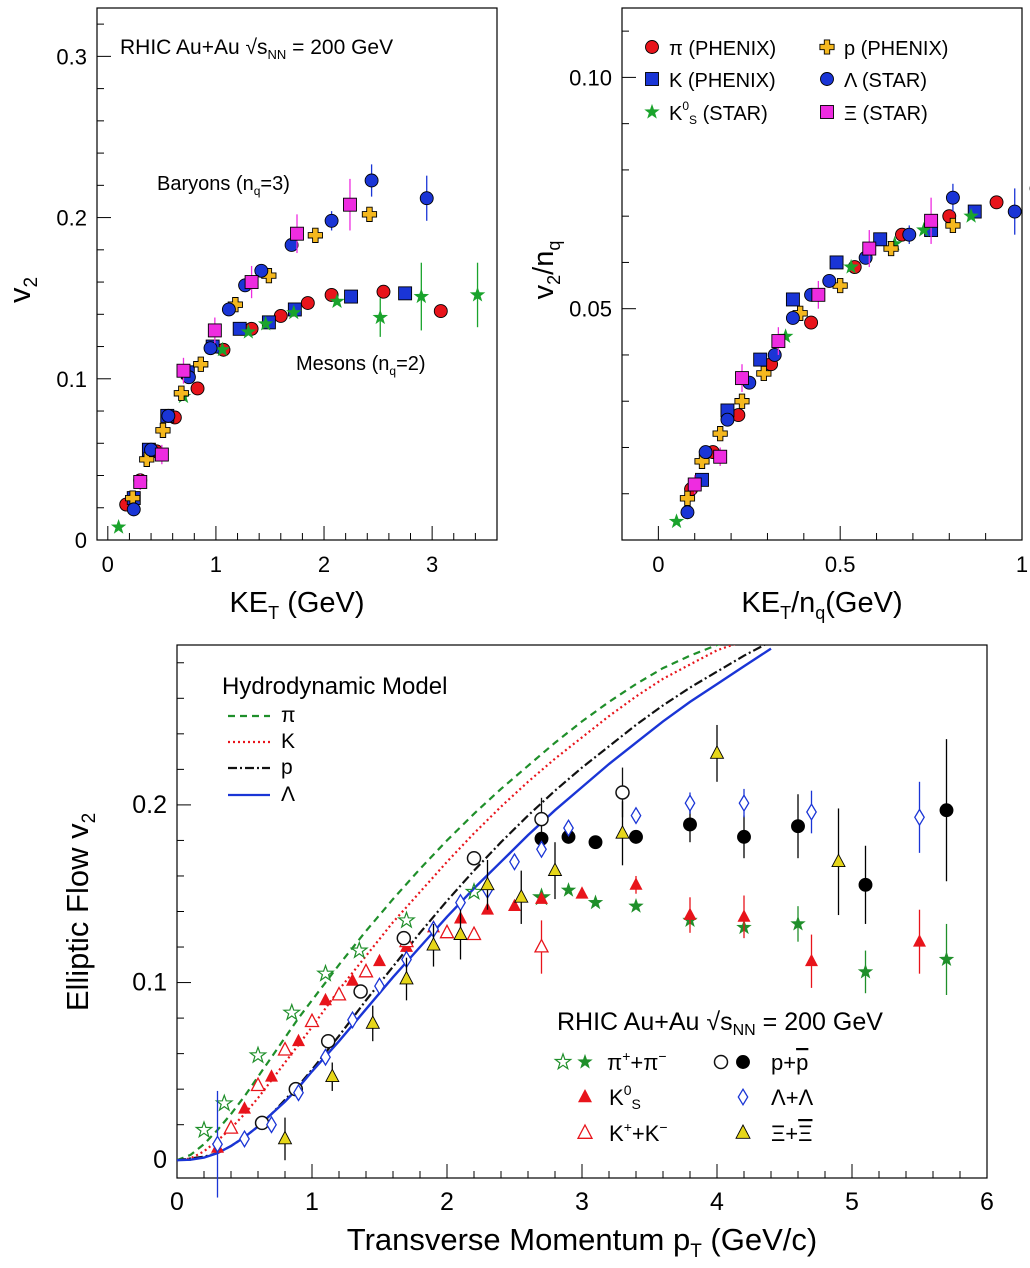 This screenshot has height=1268, width=1030. I want to click on x-tick-label: 3, so click(582, 1202).